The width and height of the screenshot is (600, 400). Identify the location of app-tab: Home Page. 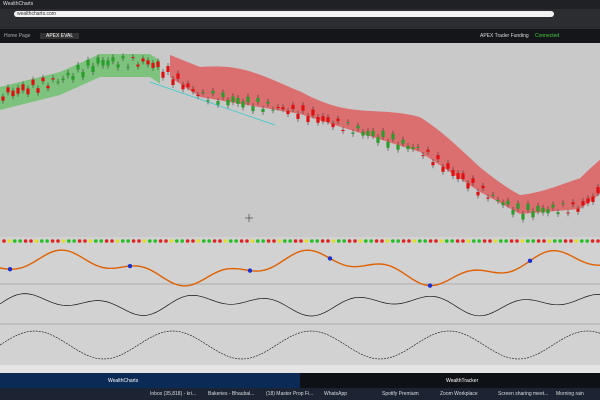
(17, 36).